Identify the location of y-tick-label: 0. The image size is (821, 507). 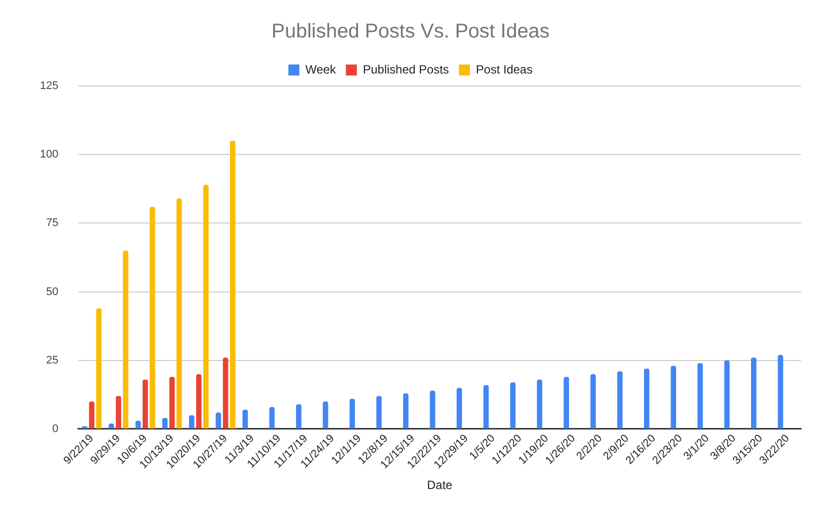
(55, 429).